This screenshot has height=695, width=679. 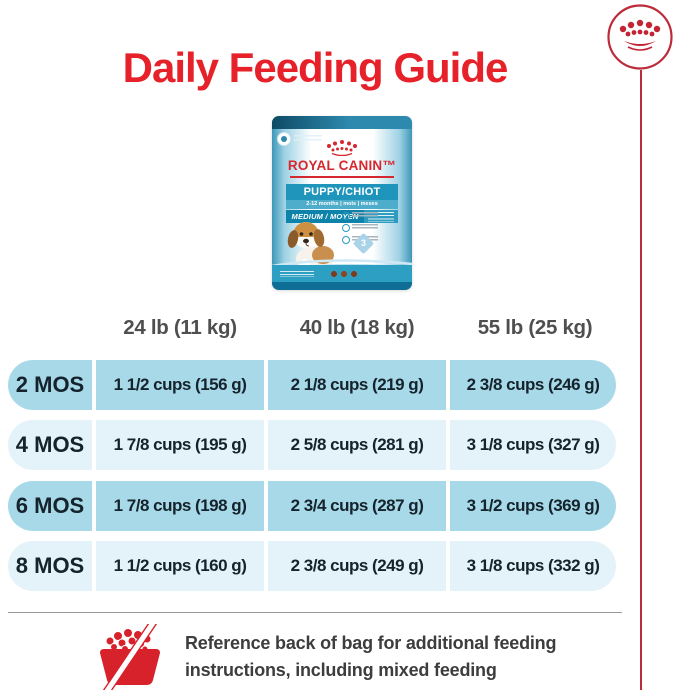 What do you see at coordinates (315, 612) in the screenshot?
I see `footer-divider-line` at bounding box center [315, 612].